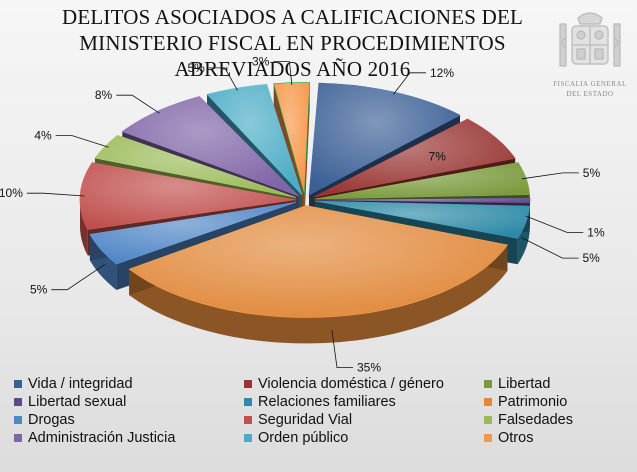  I want to click on legend-label-10: Orden público, so click(303, 438).